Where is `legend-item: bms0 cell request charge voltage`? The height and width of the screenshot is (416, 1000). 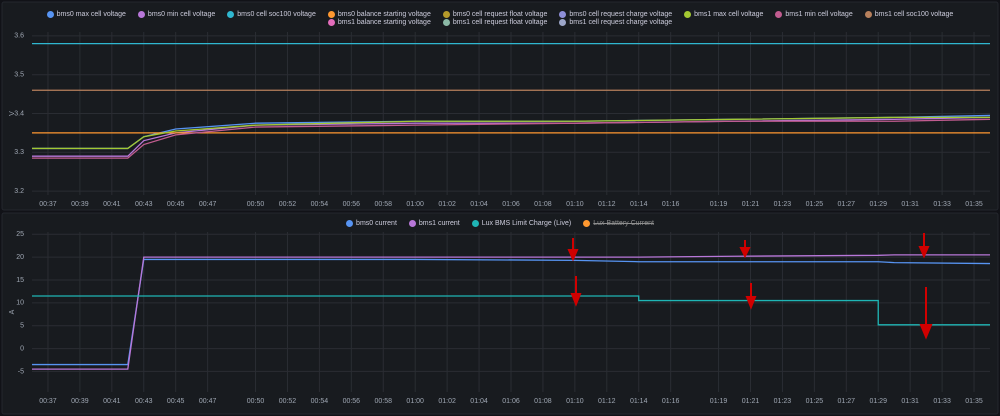
legend-item: bms0 cell request charge voltage is located at coordinates (615, 14).